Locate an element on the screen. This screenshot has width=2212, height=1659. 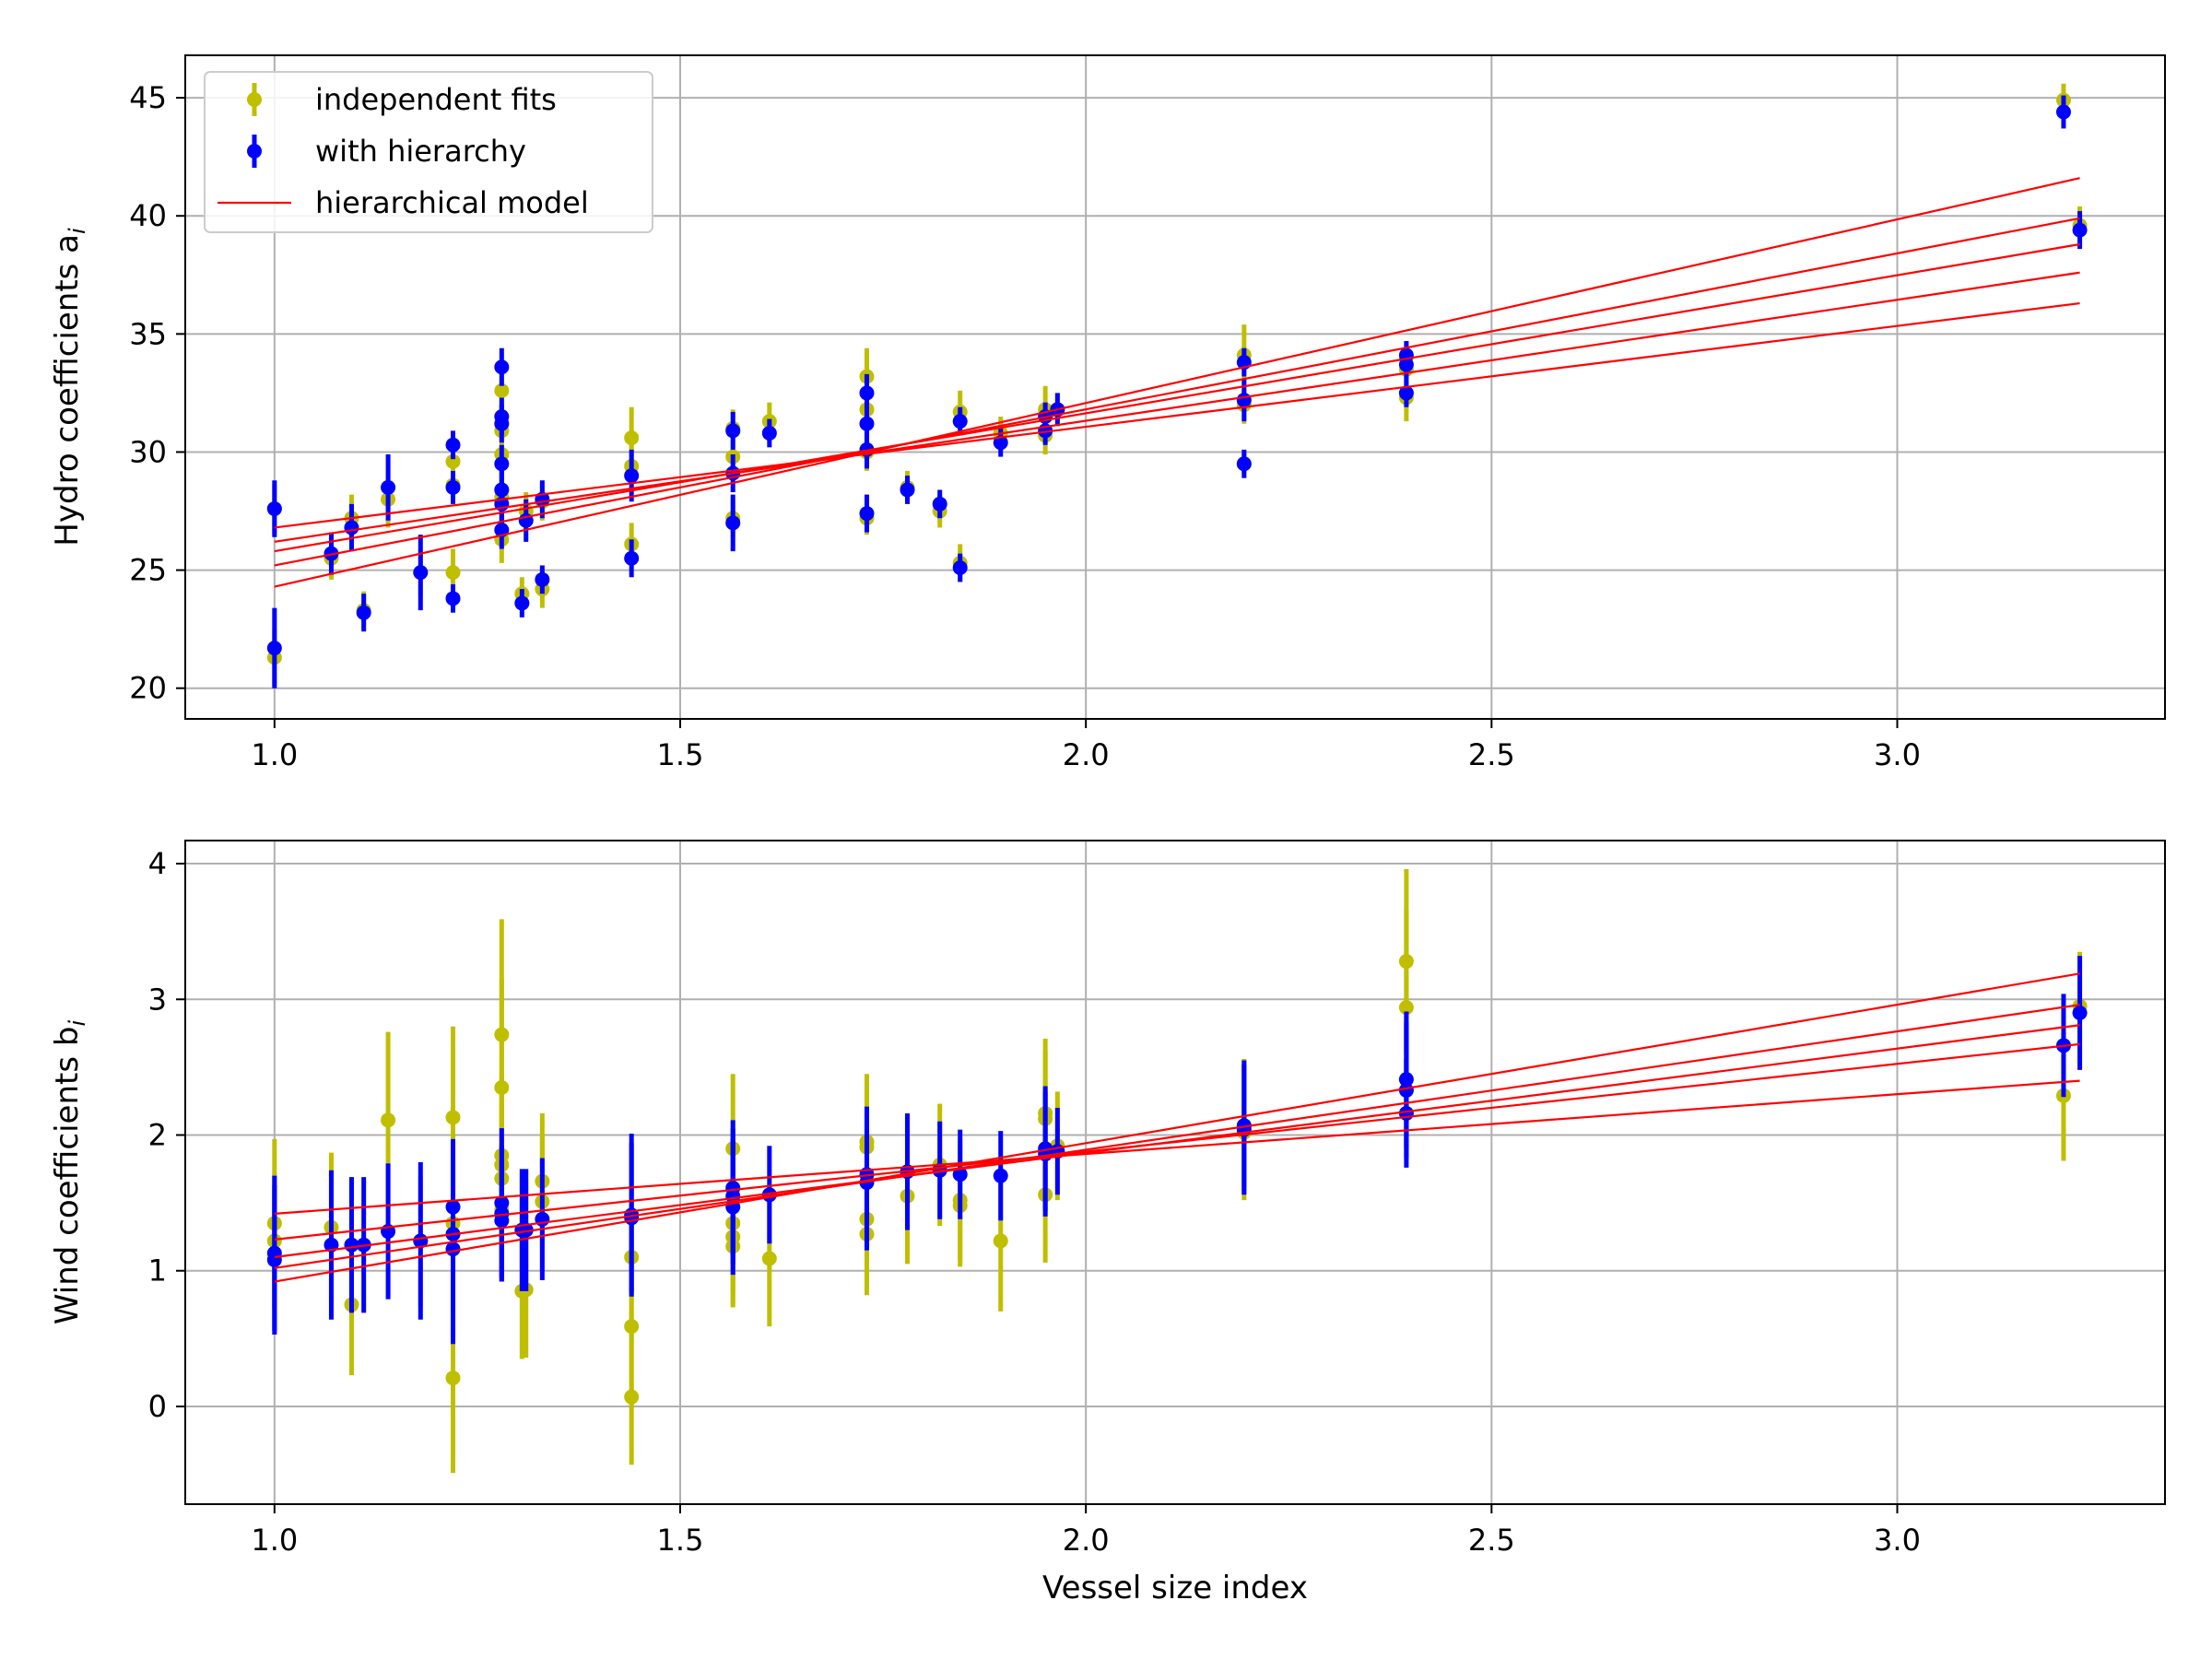
y-tick-label: 3 is located at coordinates (157, 999).